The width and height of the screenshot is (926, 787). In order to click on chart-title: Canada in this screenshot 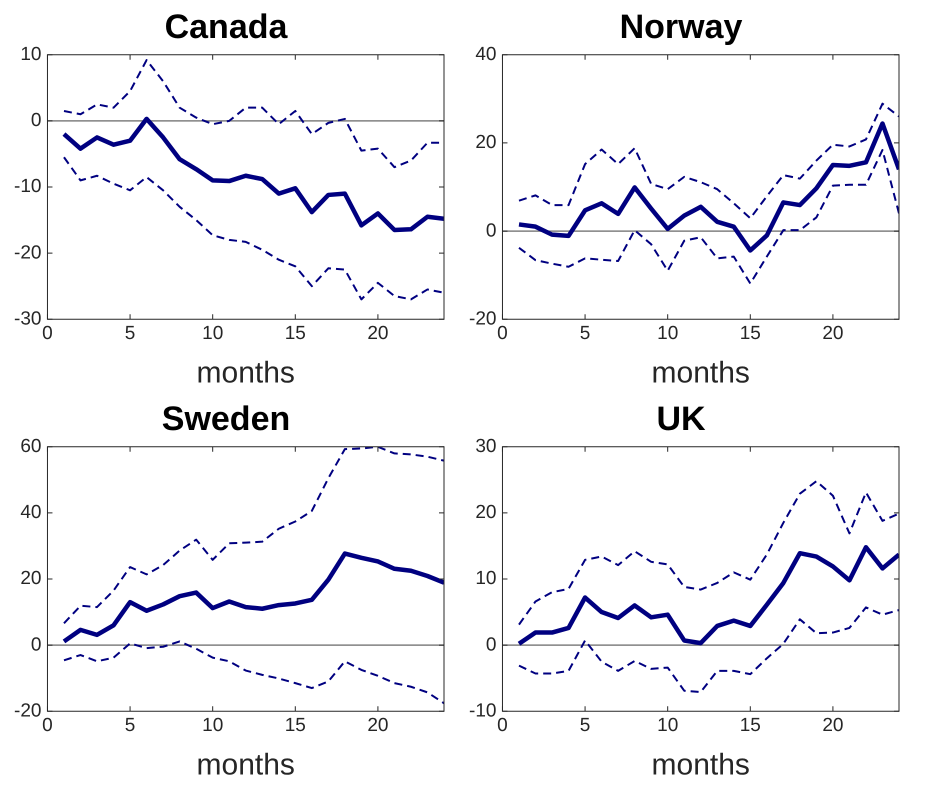, I will do `click(226, 27)`.